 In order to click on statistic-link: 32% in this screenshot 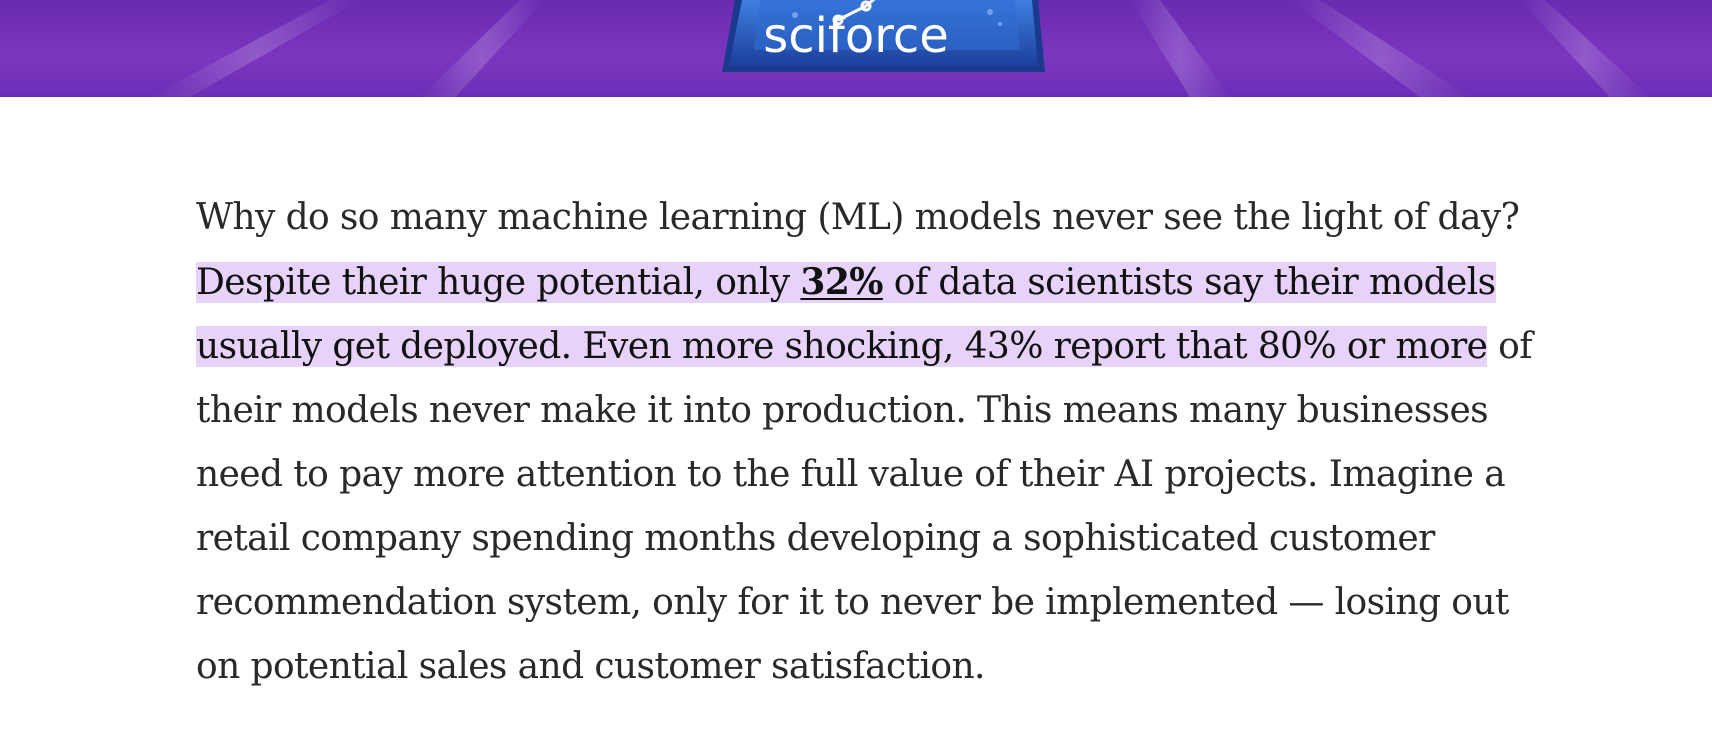, I will do `click(841, 282)`.